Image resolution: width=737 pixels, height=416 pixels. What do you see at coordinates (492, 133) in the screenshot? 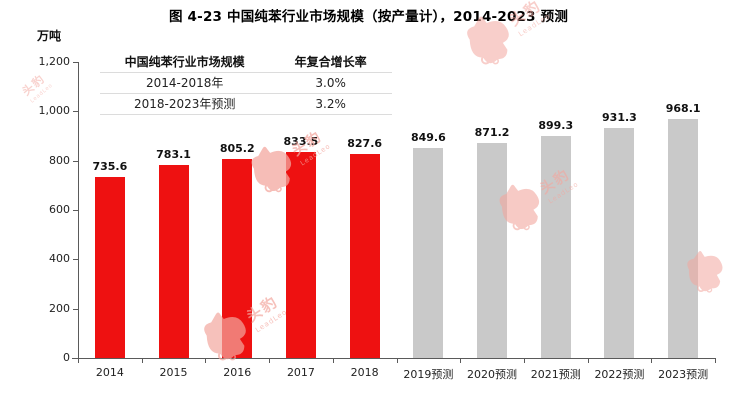
I see `bar-value-label: 871.2` at bounding box center [492, 133].